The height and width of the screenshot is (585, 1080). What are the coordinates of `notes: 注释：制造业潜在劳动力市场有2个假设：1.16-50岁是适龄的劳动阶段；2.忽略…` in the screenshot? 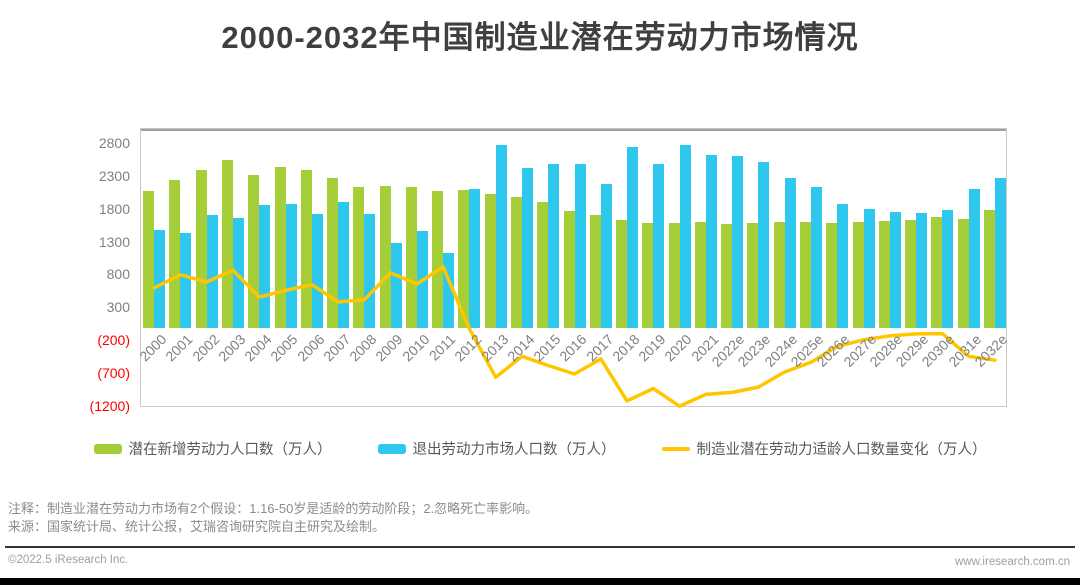 It's located at (273, 518).